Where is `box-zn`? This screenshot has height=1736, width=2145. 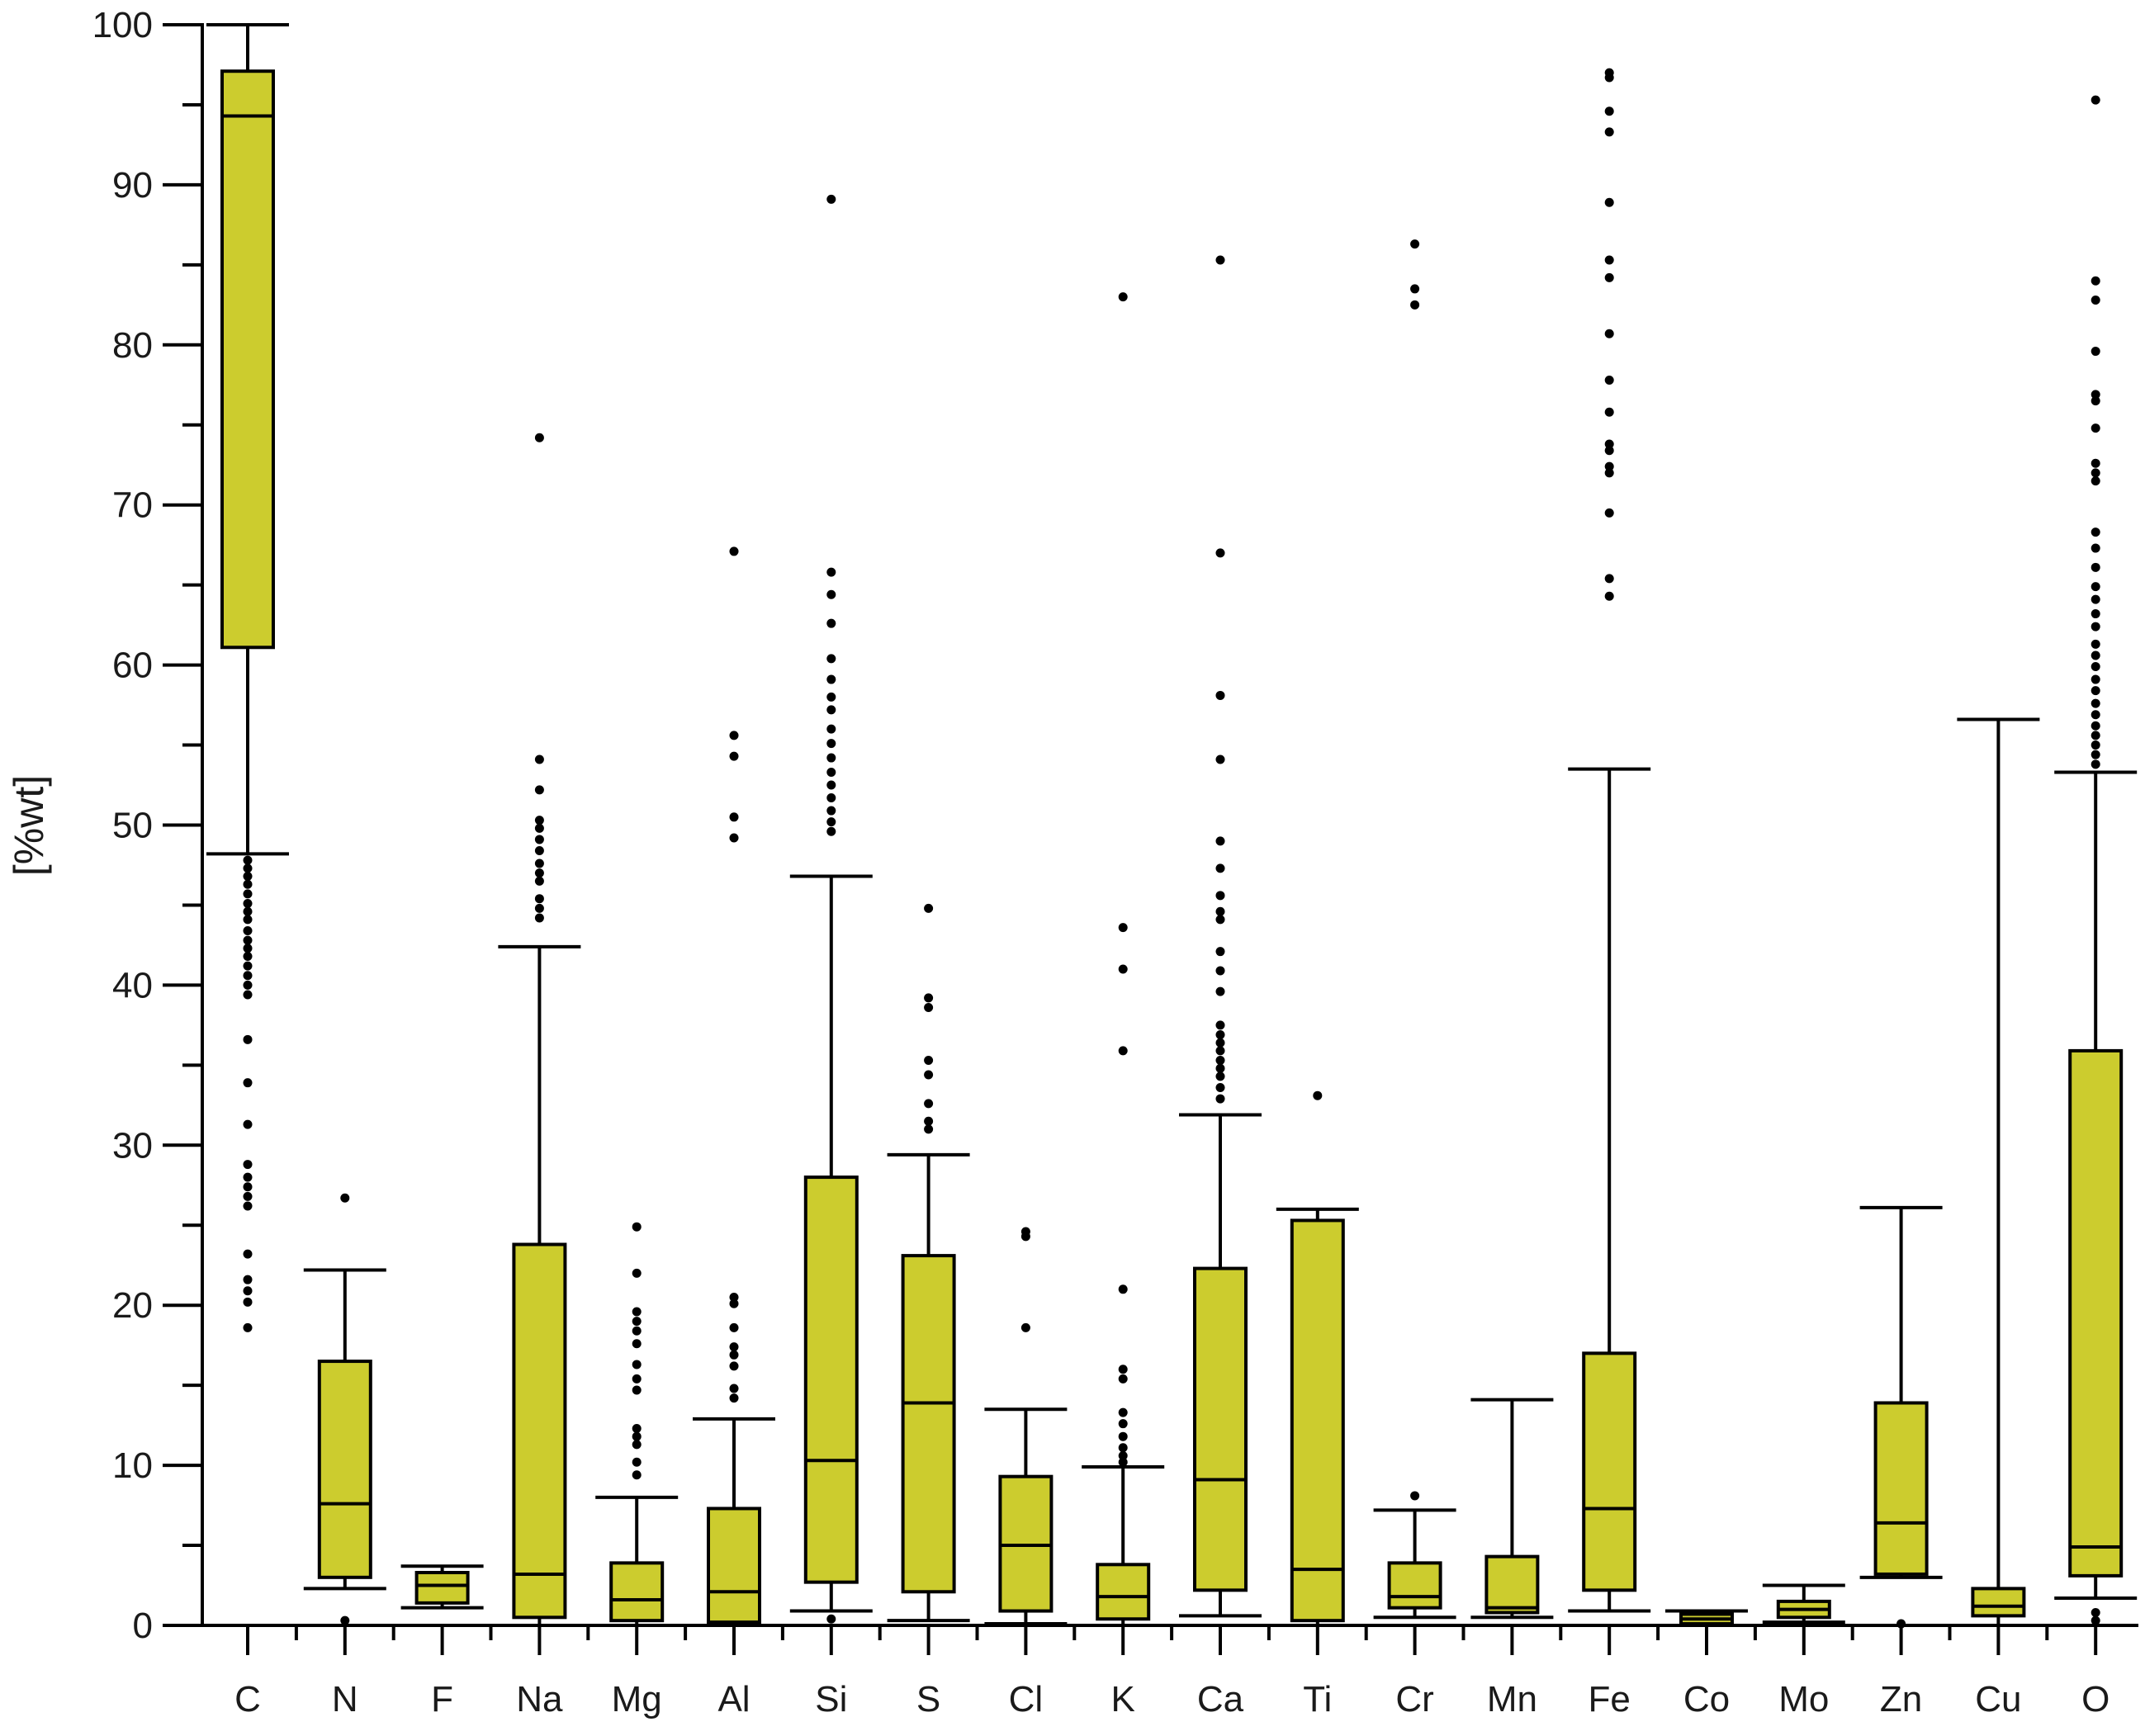 box-zn is located at coordinates (1901, 1417).